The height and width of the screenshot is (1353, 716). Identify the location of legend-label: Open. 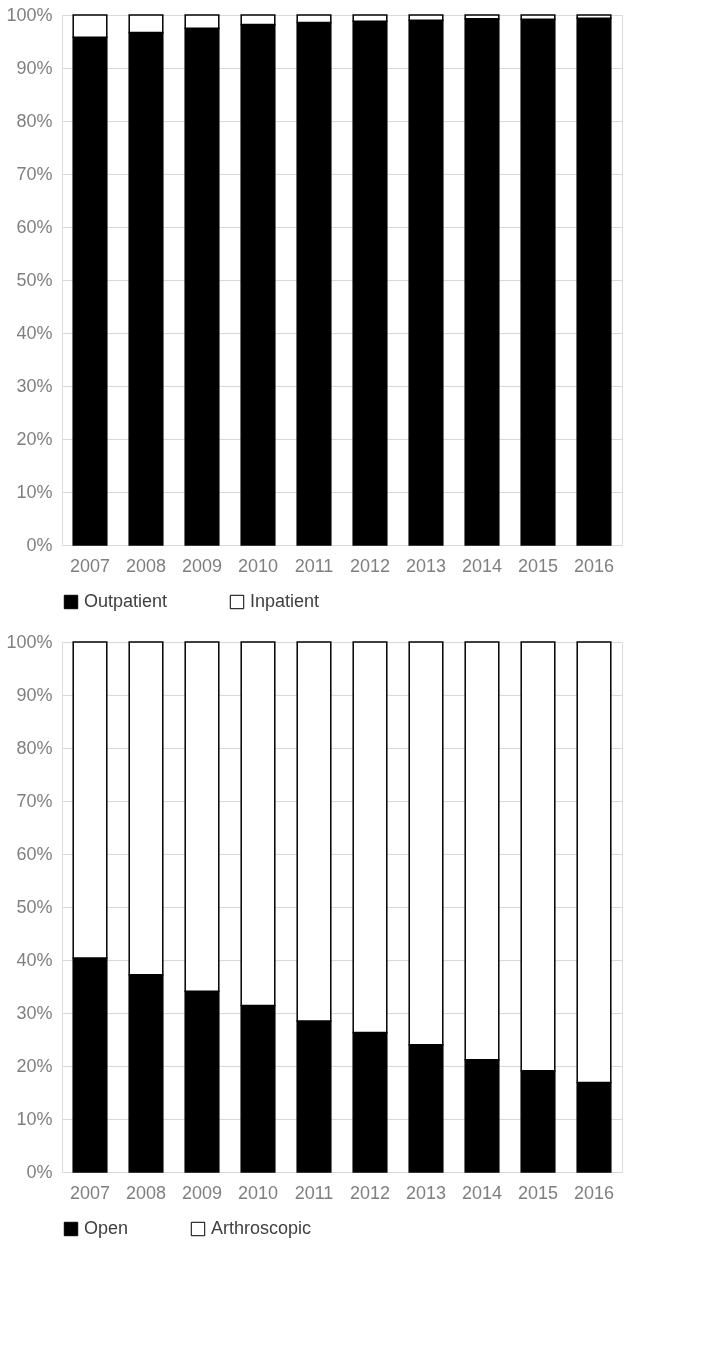
(106, 1228).